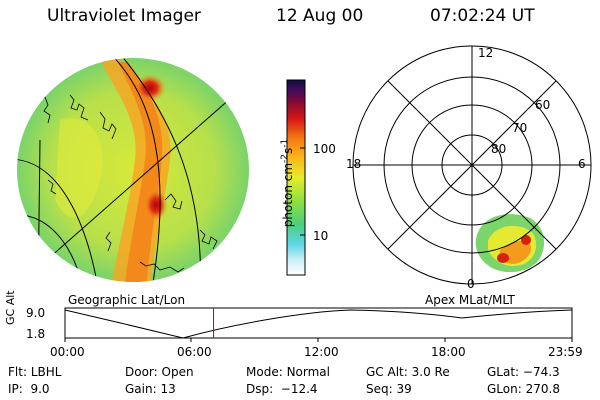  What do you see at coordinates (159, 372) in the screenshot?
I see `info-door: Door: Open` at bounding box center [159, 372].